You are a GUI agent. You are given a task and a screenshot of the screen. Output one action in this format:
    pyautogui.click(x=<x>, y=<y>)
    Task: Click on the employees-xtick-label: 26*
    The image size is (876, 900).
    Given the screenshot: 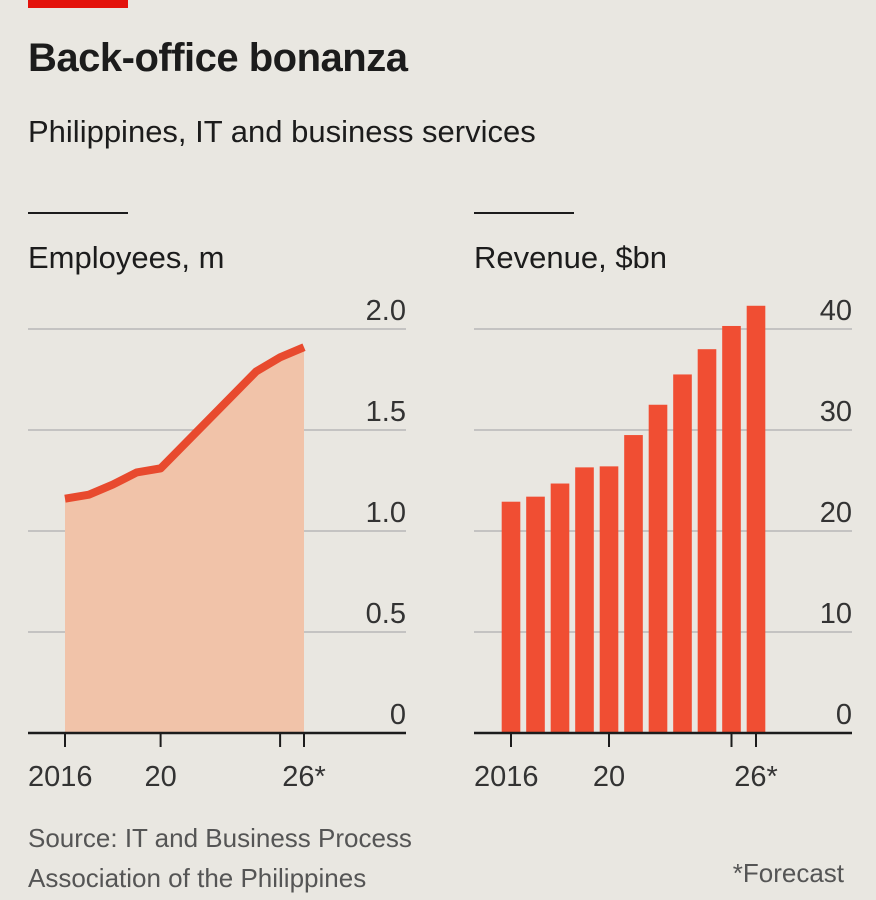 What is the action you would take?
    pyautogui.click(x=304, y=777)
    